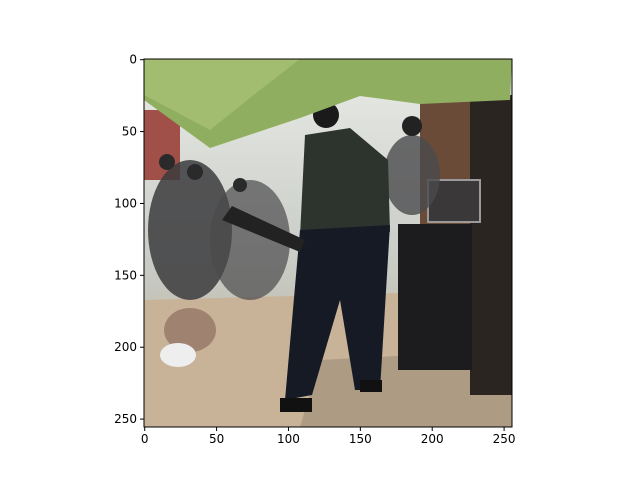 This screenshot has height=480, width=640. I want to click on y-tick-label: 200, so click(125, 347).